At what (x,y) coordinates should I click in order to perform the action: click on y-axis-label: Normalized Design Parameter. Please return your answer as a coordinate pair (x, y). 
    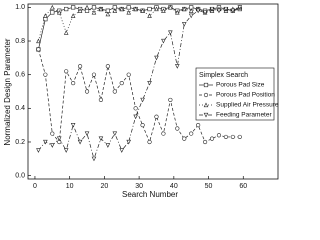
    Looking at the image, I should click on (7, 91).